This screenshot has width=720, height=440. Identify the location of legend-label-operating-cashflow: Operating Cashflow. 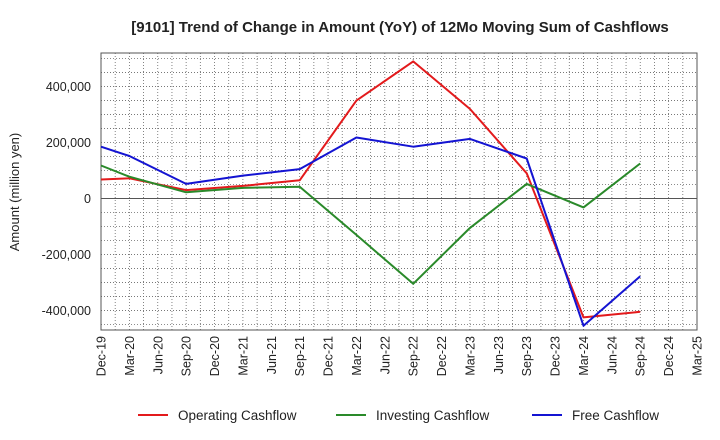
(237, 415).